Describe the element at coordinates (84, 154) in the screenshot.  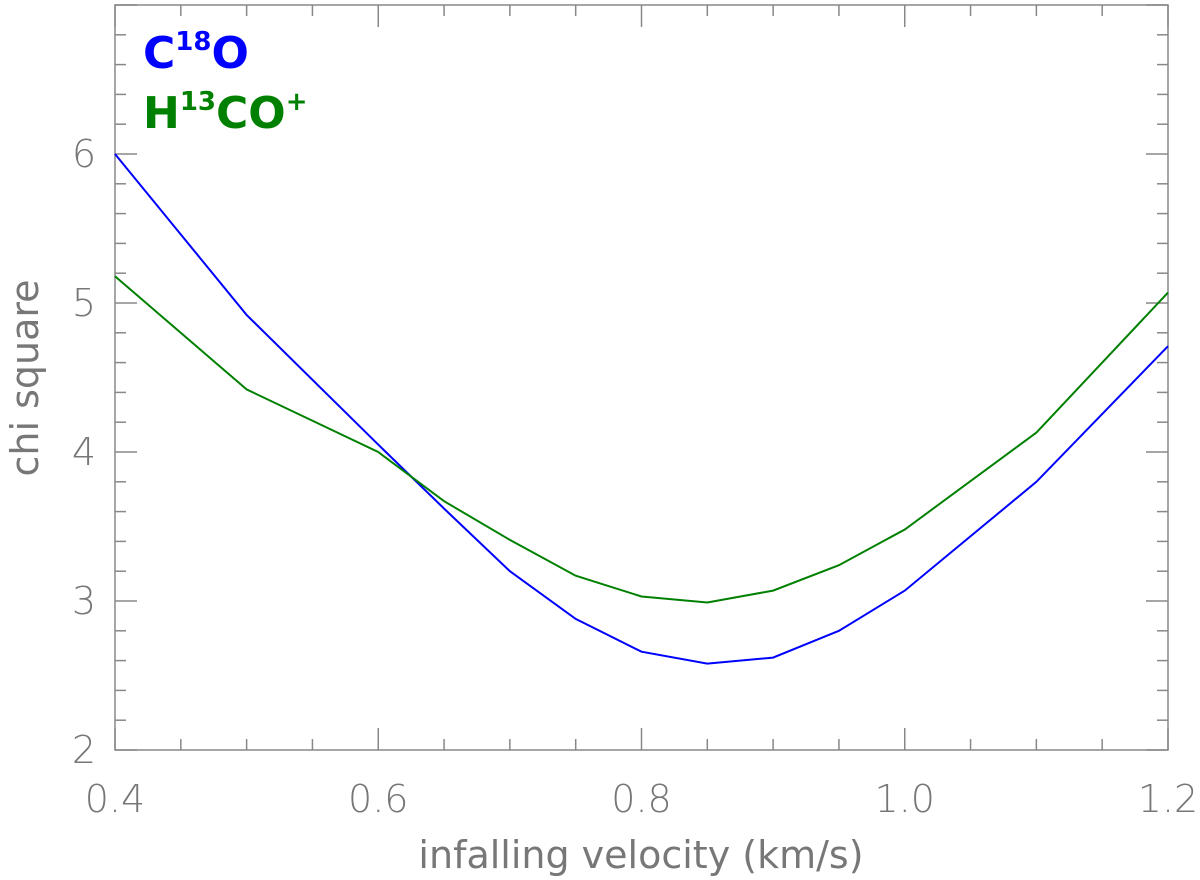
I see `y-tick-label: 6` at that location.